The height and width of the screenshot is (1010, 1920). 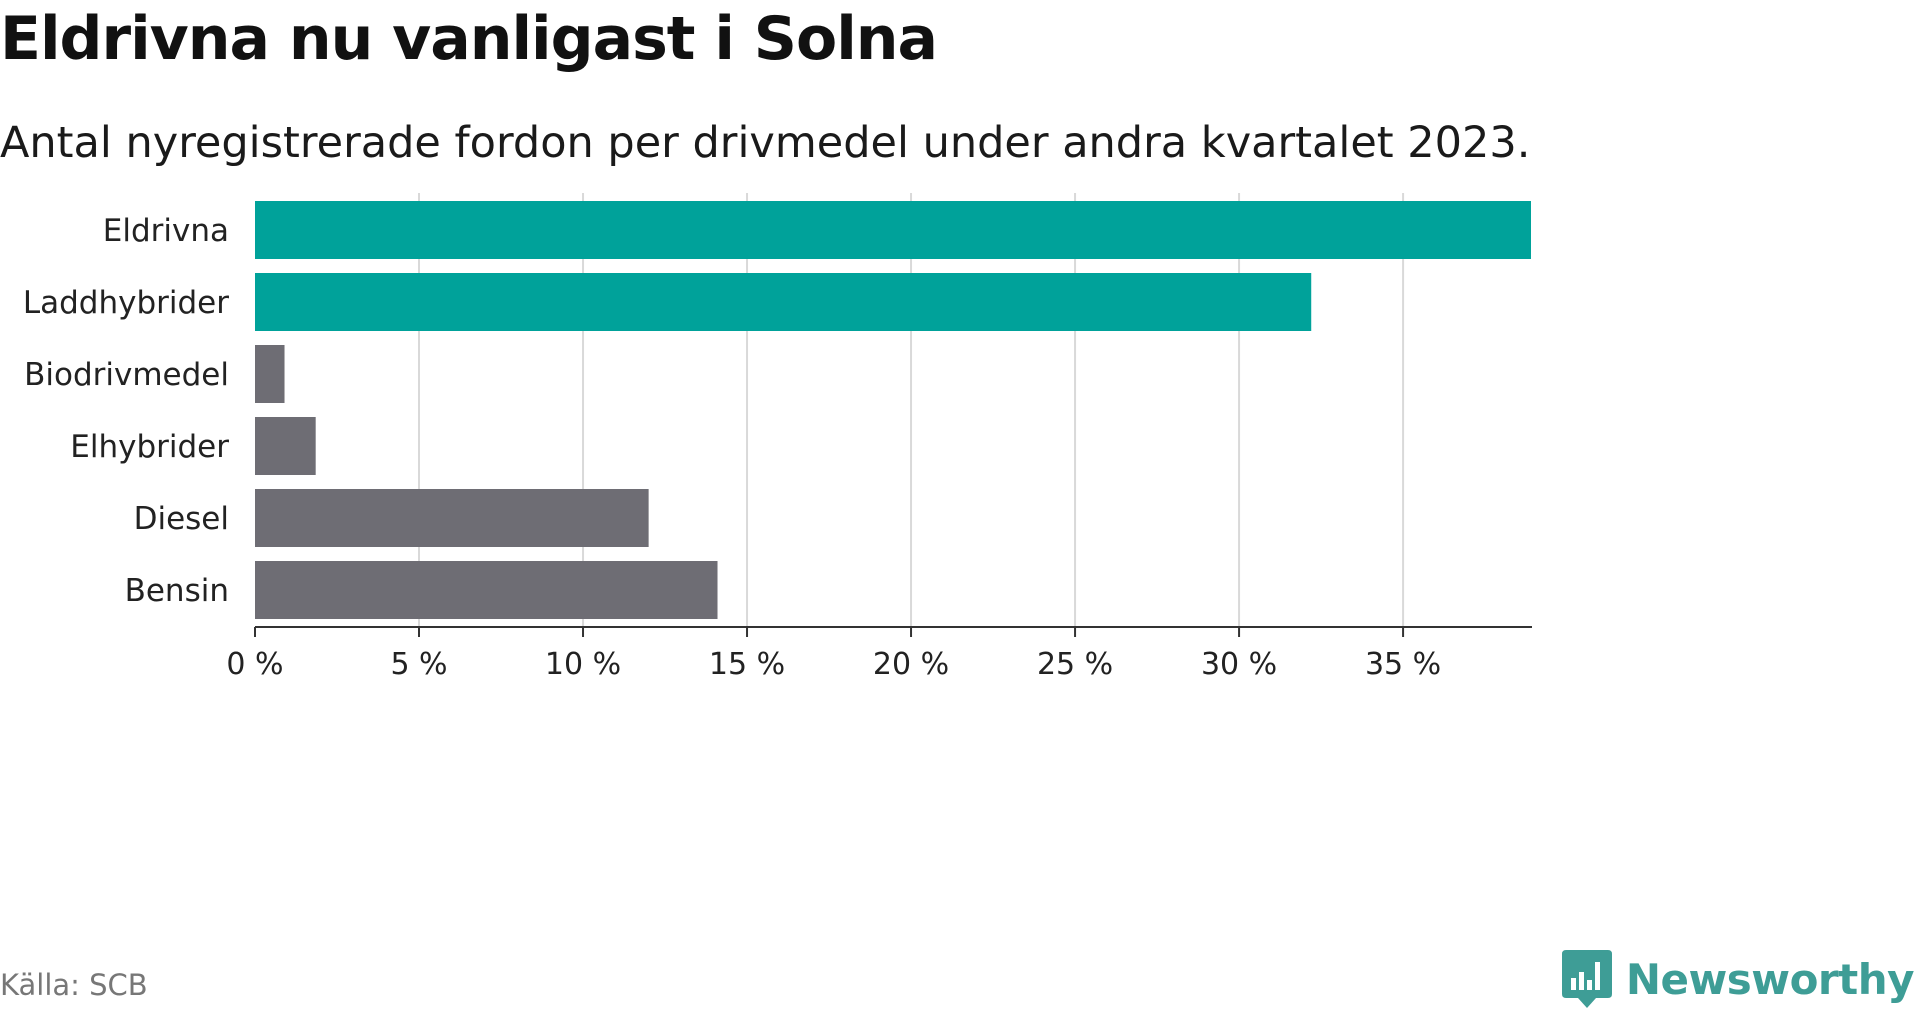 What do you see at coordinates (126, 375) in the screenshot?
I see `category-label: Biodrivmedel` at bounding box center [126, 375].